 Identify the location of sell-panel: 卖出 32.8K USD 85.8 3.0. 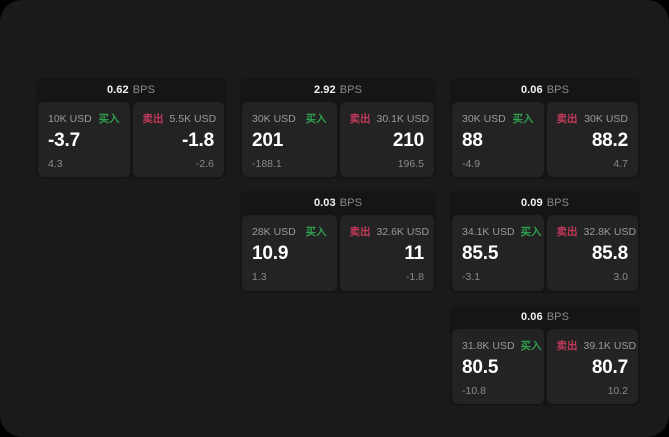
(592, 253).